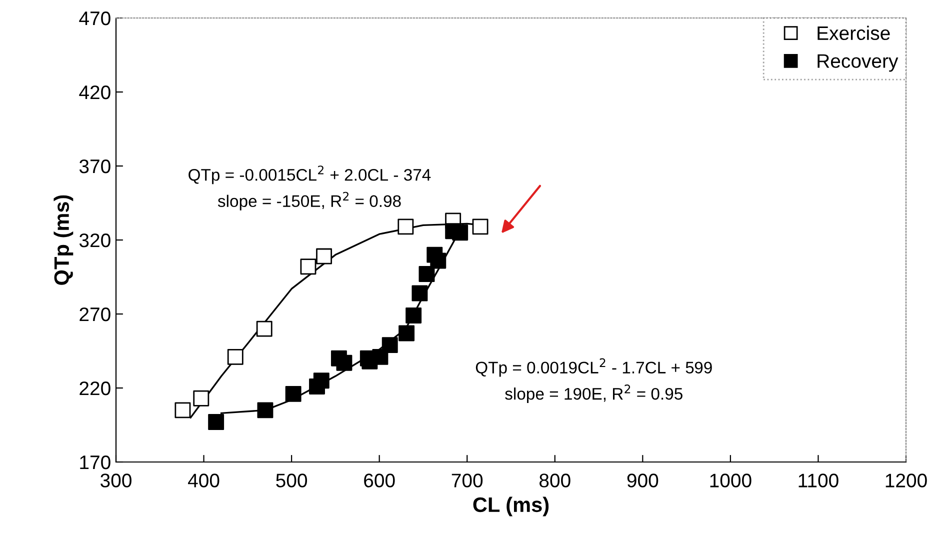 This screenshot has width=937, height=546. What do you see at coordinates (555, 481) in the screenshot?
I see `x-tick-label: 800` at bounding box center [555, 481].